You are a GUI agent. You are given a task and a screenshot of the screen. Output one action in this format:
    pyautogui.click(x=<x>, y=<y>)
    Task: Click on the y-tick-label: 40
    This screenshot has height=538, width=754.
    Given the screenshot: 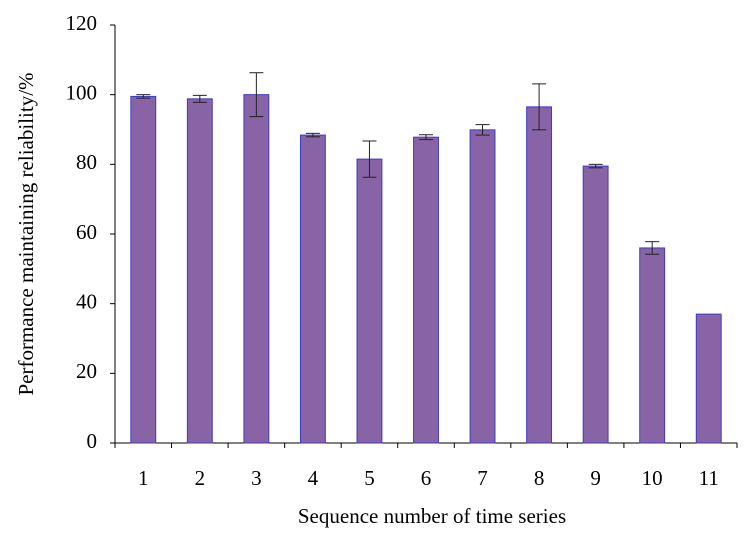 What is the action you would take?
    pyautogui.click(x=86, y=301)
    